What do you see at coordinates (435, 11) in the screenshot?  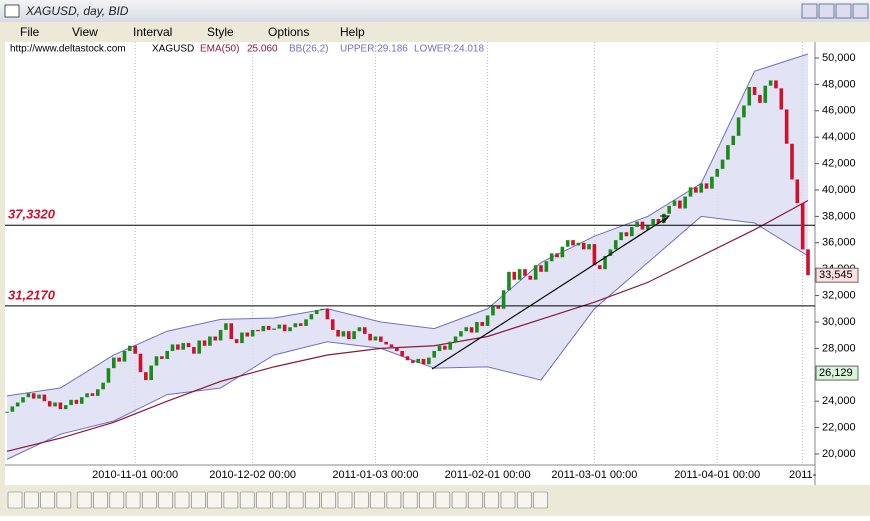 I see `title-bar` at bounding box center [435, 11].